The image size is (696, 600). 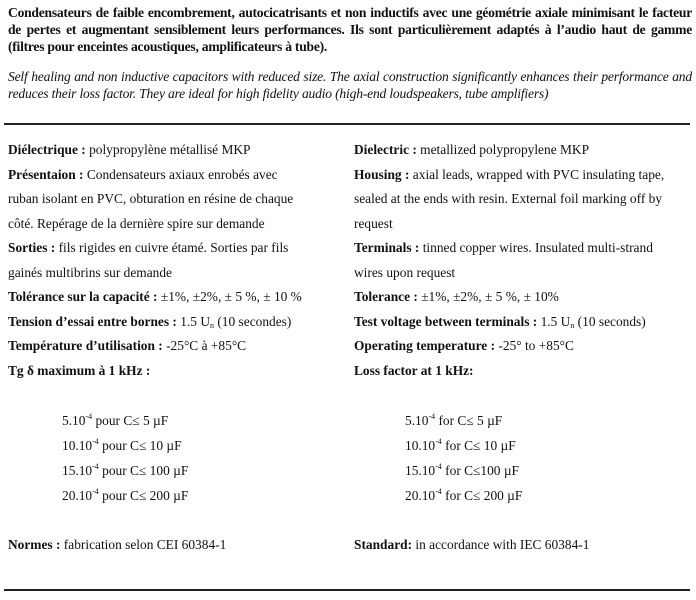 What do you see at coordinates (143, 544) in the screenshot?
I see `spec-value: fabrication selon CEI 60384-1` at bounding box center [143, 544].